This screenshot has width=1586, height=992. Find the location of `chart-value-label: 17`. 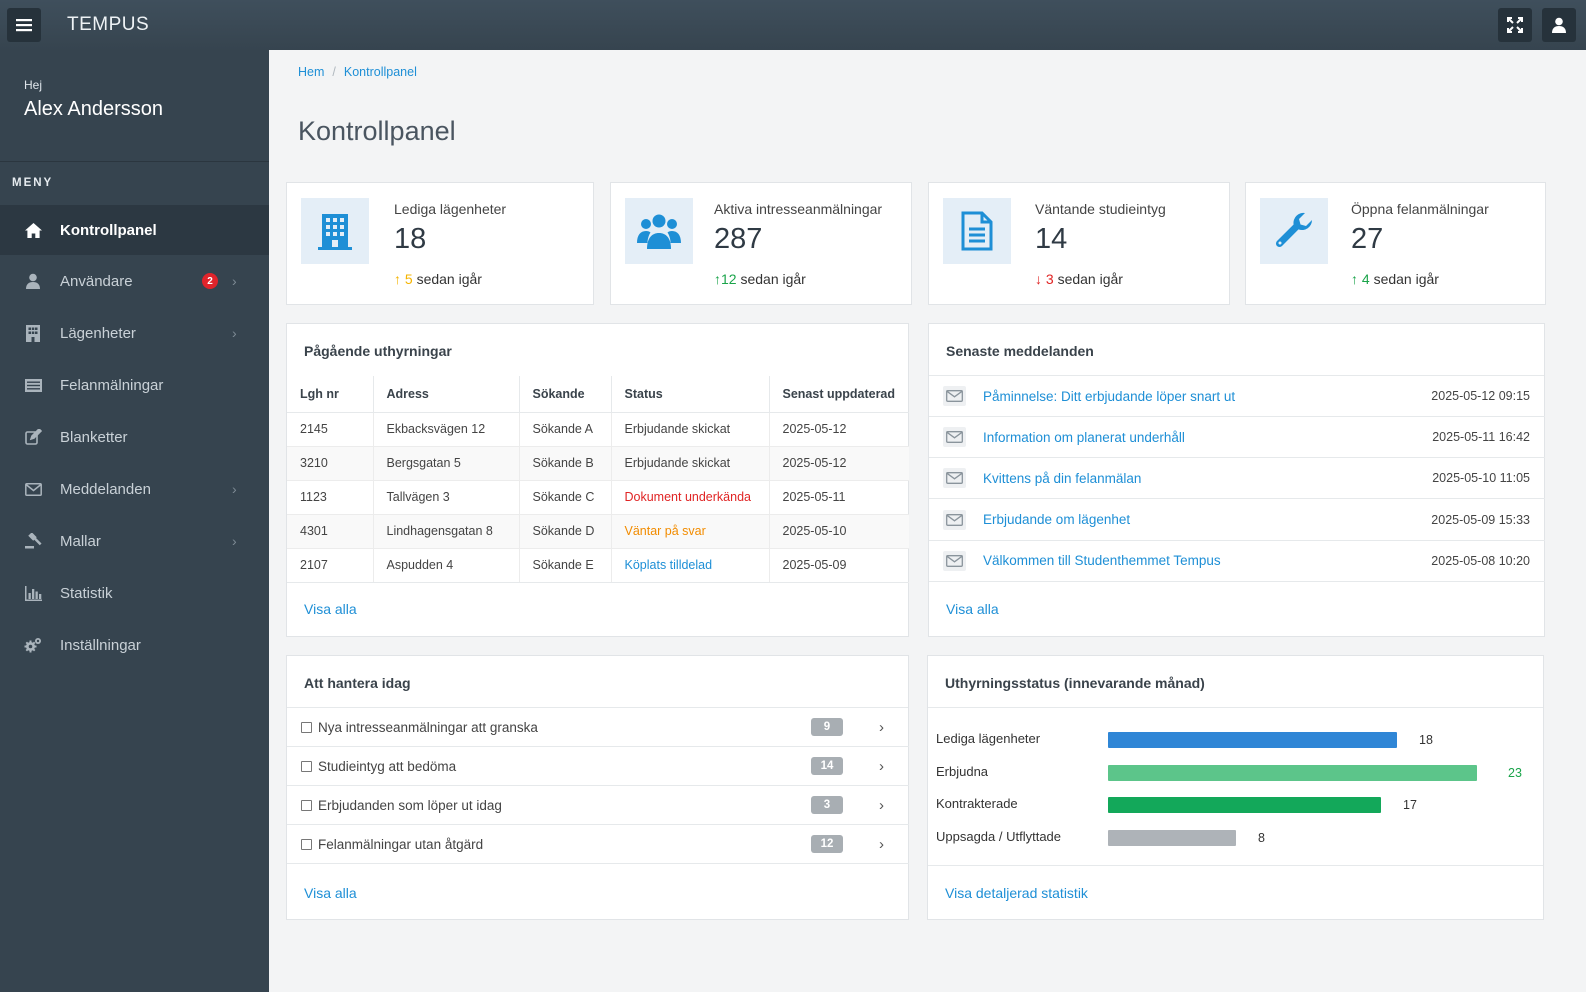

chart-value-label: 17 is located at coordinates (1410, 805).